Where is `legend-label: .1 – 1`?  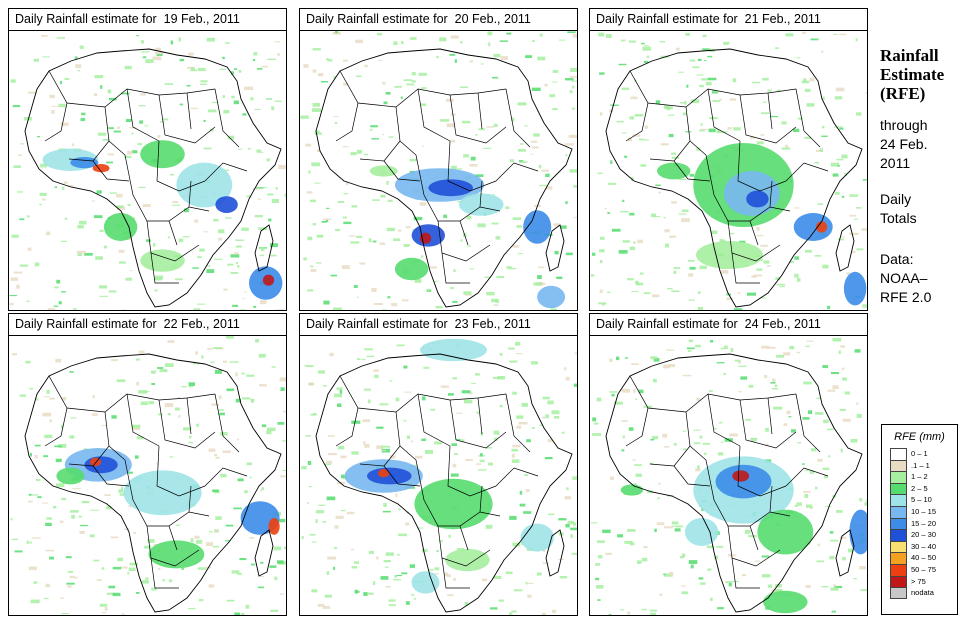
legend-label: .1 – 1 is located at coordinates (920, 465).